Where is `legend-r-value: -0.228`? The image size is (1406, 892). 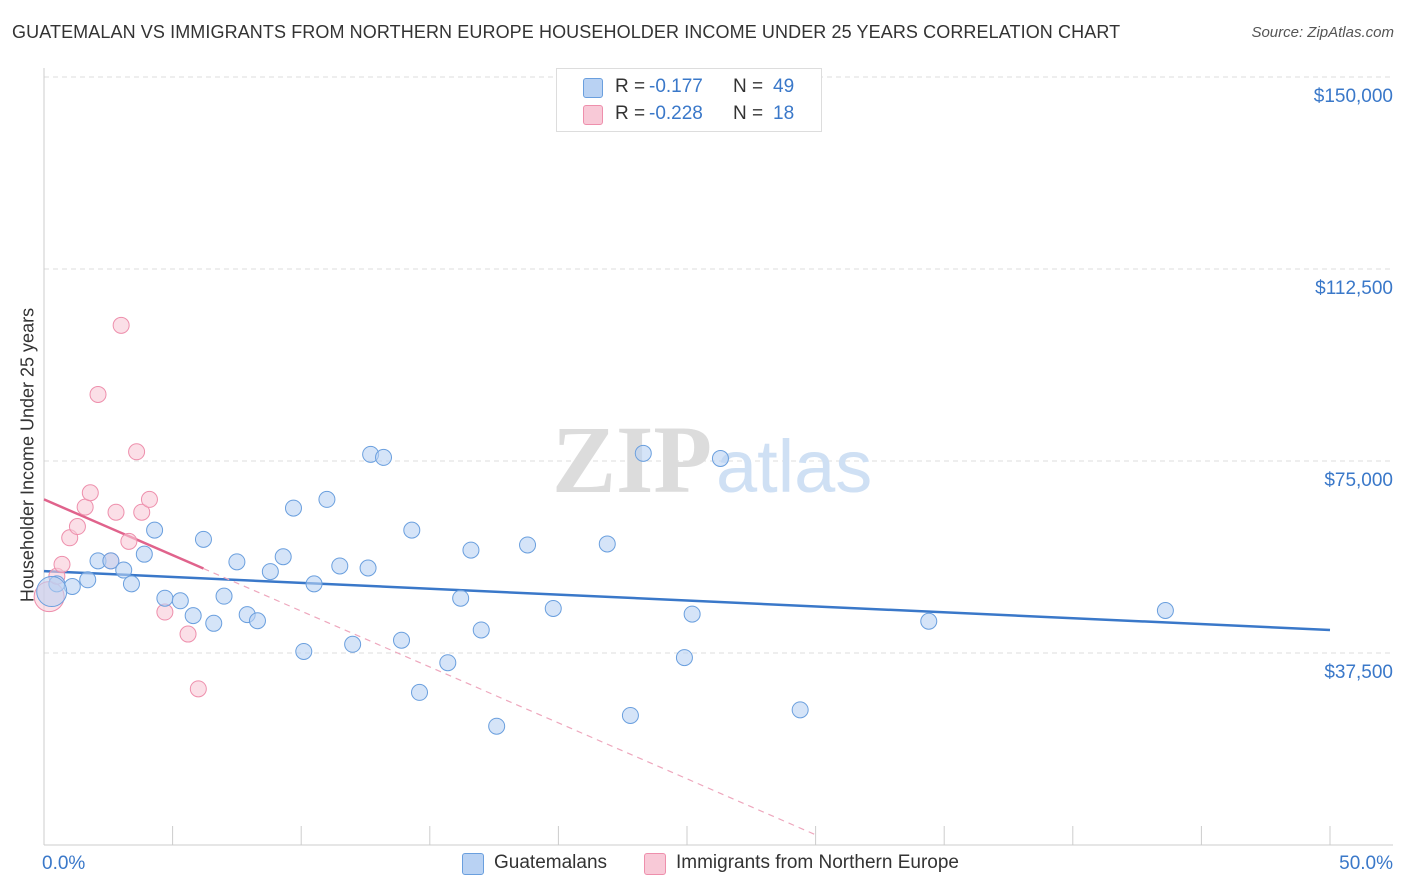
legend-r-value: -0.228 is located at coordinates (676, 113).